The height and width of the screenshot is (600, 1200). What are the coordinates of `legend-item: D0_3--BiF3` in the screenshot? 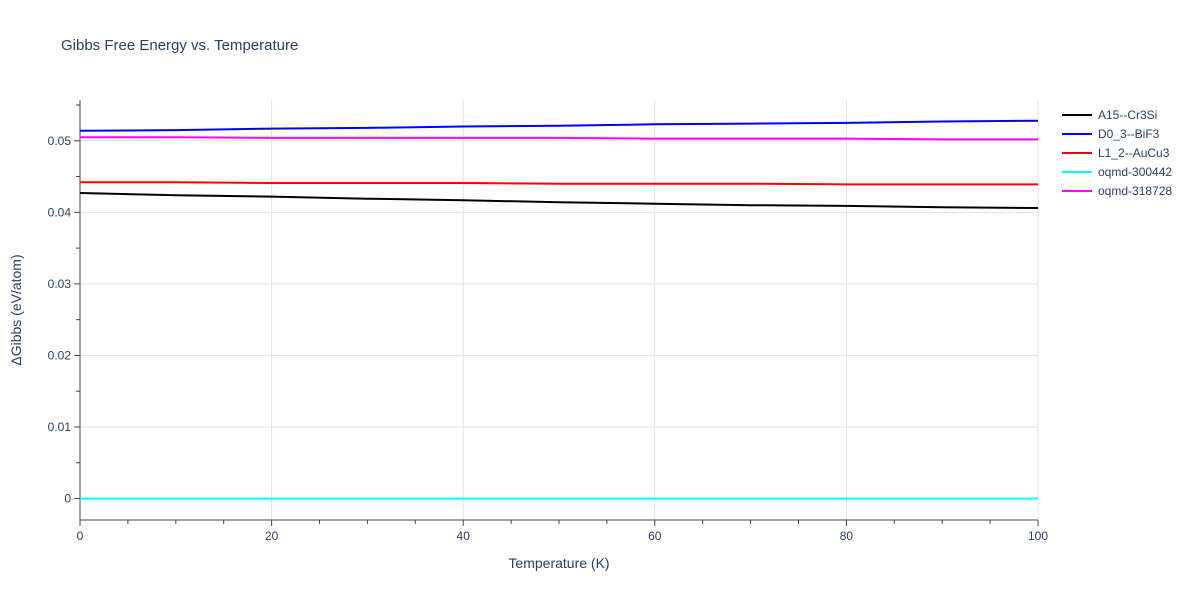 It's located at (1111, 134).